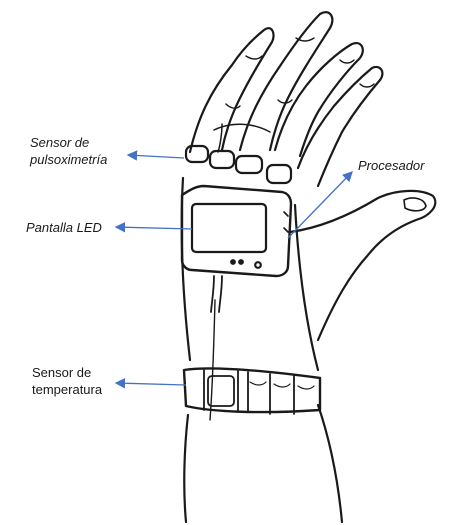  What do you see at coordinates (212, 360) in the screenshot?
I see `forearm-center-line` at bounding box center [212, 360].